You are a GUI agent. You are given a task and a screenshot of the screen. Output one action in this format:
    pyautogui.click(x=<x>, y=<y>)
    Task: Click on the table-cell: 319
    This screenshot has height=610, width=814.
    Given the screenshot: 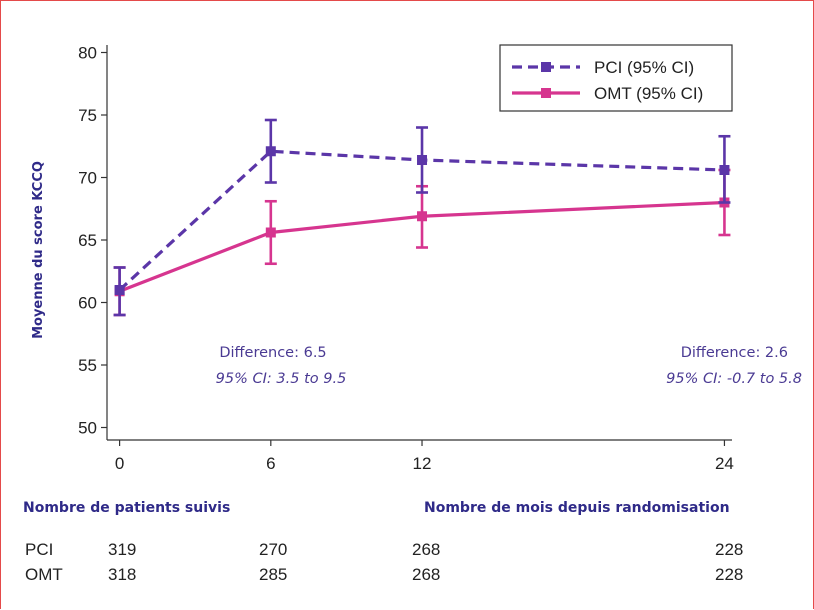 What is the action you would take?
    pyautogui.click(x=122, y=549)
    